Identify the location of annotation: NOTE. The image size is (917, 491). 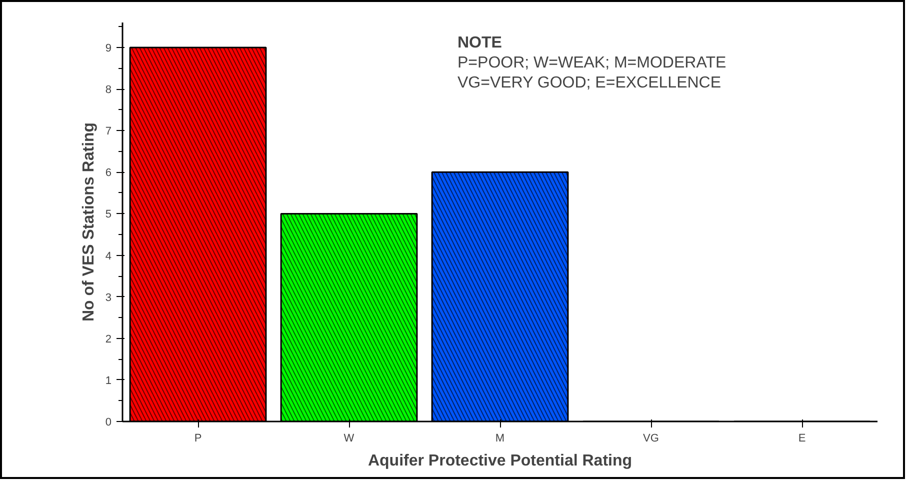
(480, 43).